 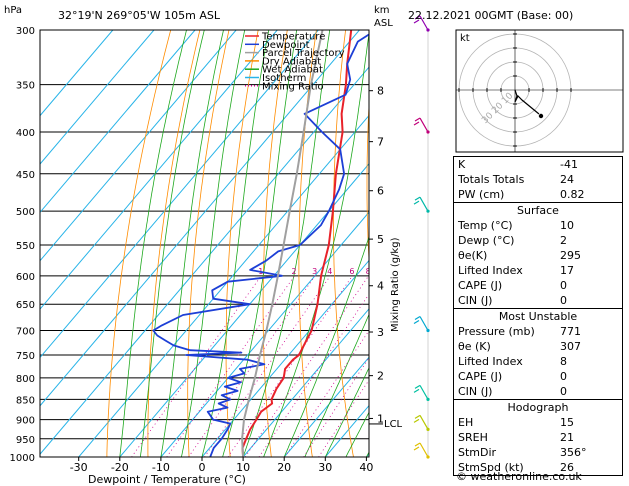 I want to click on mixing-ratio-axis-label: Mixing Ratio (g/kg), so click(x=395, y=284).